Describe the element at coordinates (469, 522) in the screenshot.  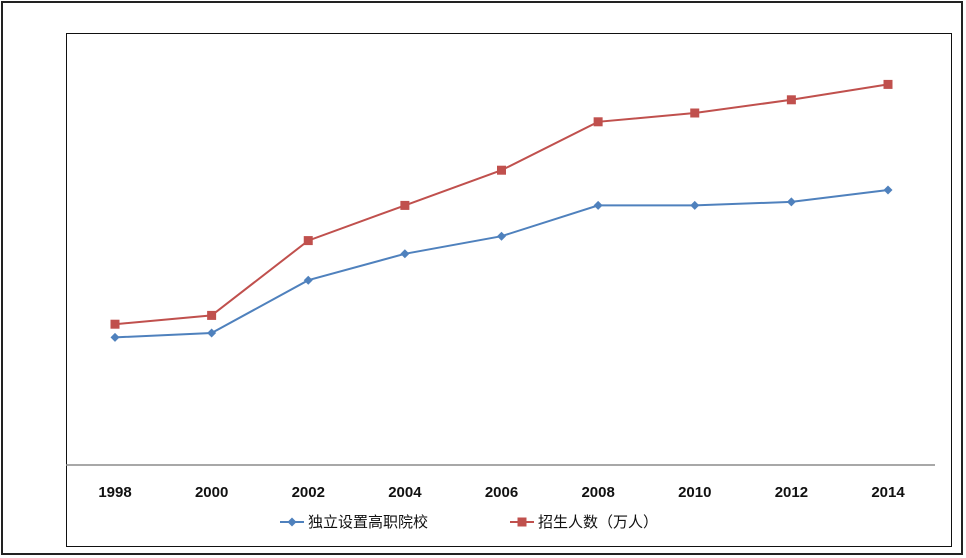
I see `legend: 独立设置高职院校 招生人数（万人）` at that location.